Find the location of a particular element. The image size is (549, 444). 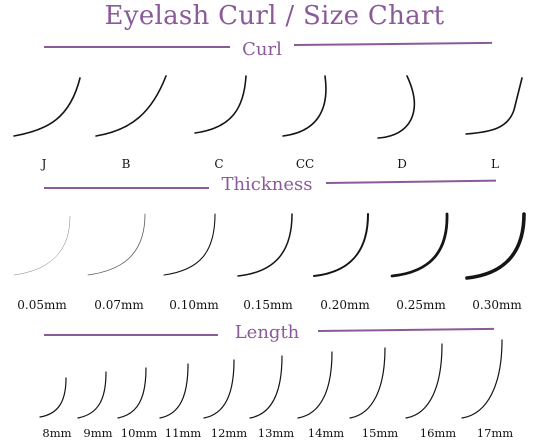

thickness-label: 0.30mm is located at coordinates (497, 305).